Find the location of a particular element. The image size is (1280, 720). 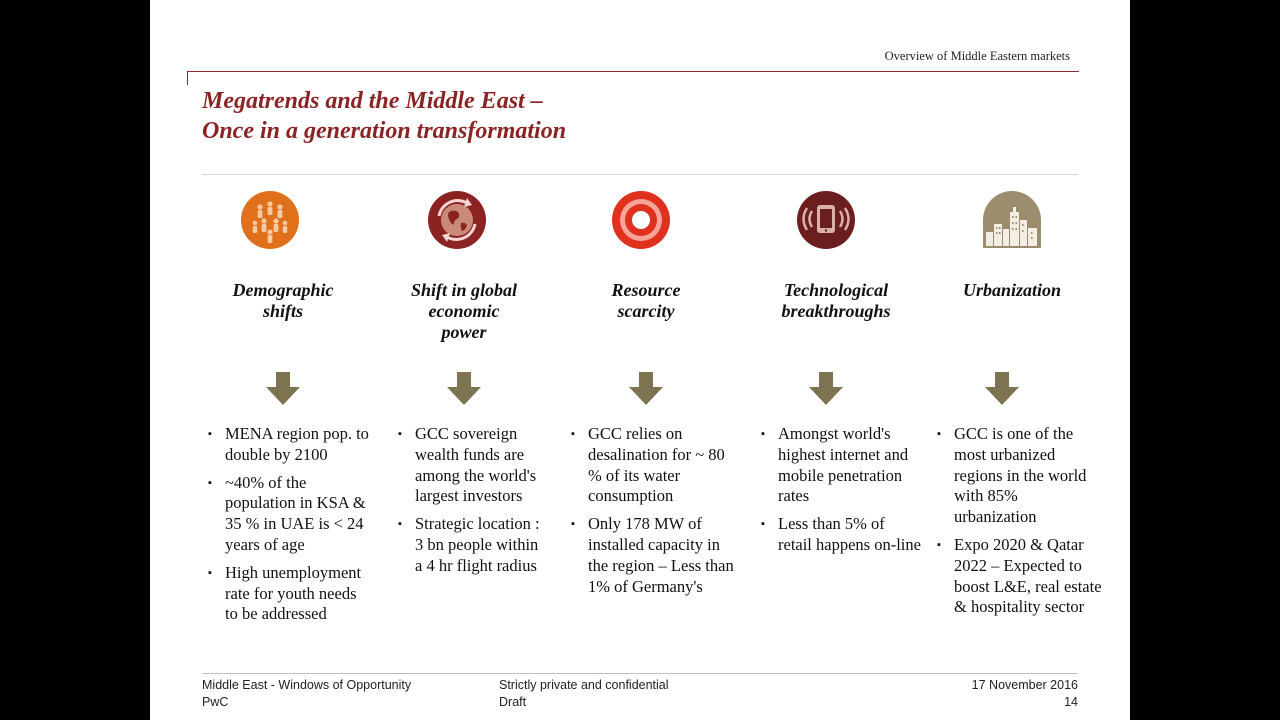

page-number: 14 is located at coordinates (1071, 701).